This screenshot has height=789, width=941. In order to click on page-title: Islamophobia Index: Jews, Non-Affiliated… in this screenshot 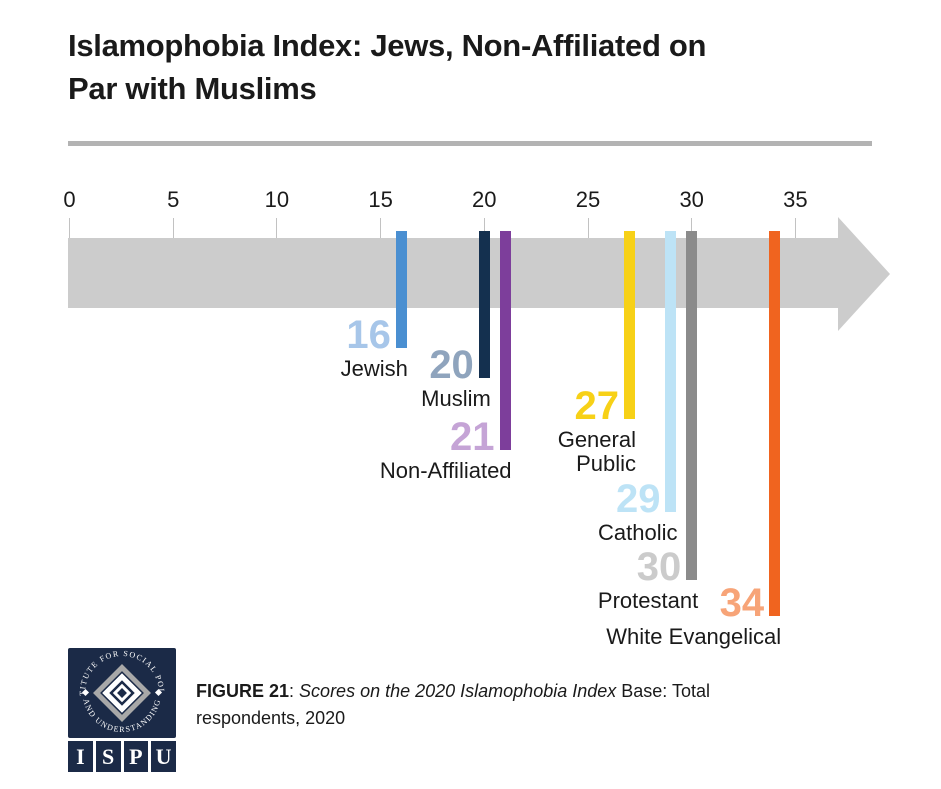, I will do `click(387, 67)`.